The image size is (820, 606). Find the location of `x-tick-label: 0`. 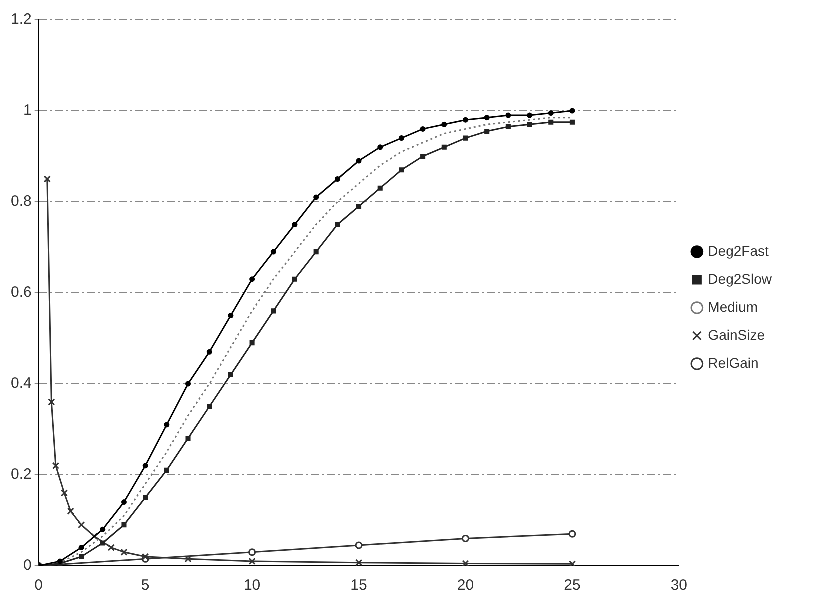

x-tick-label: 0 is located at coordinates (39, 585).